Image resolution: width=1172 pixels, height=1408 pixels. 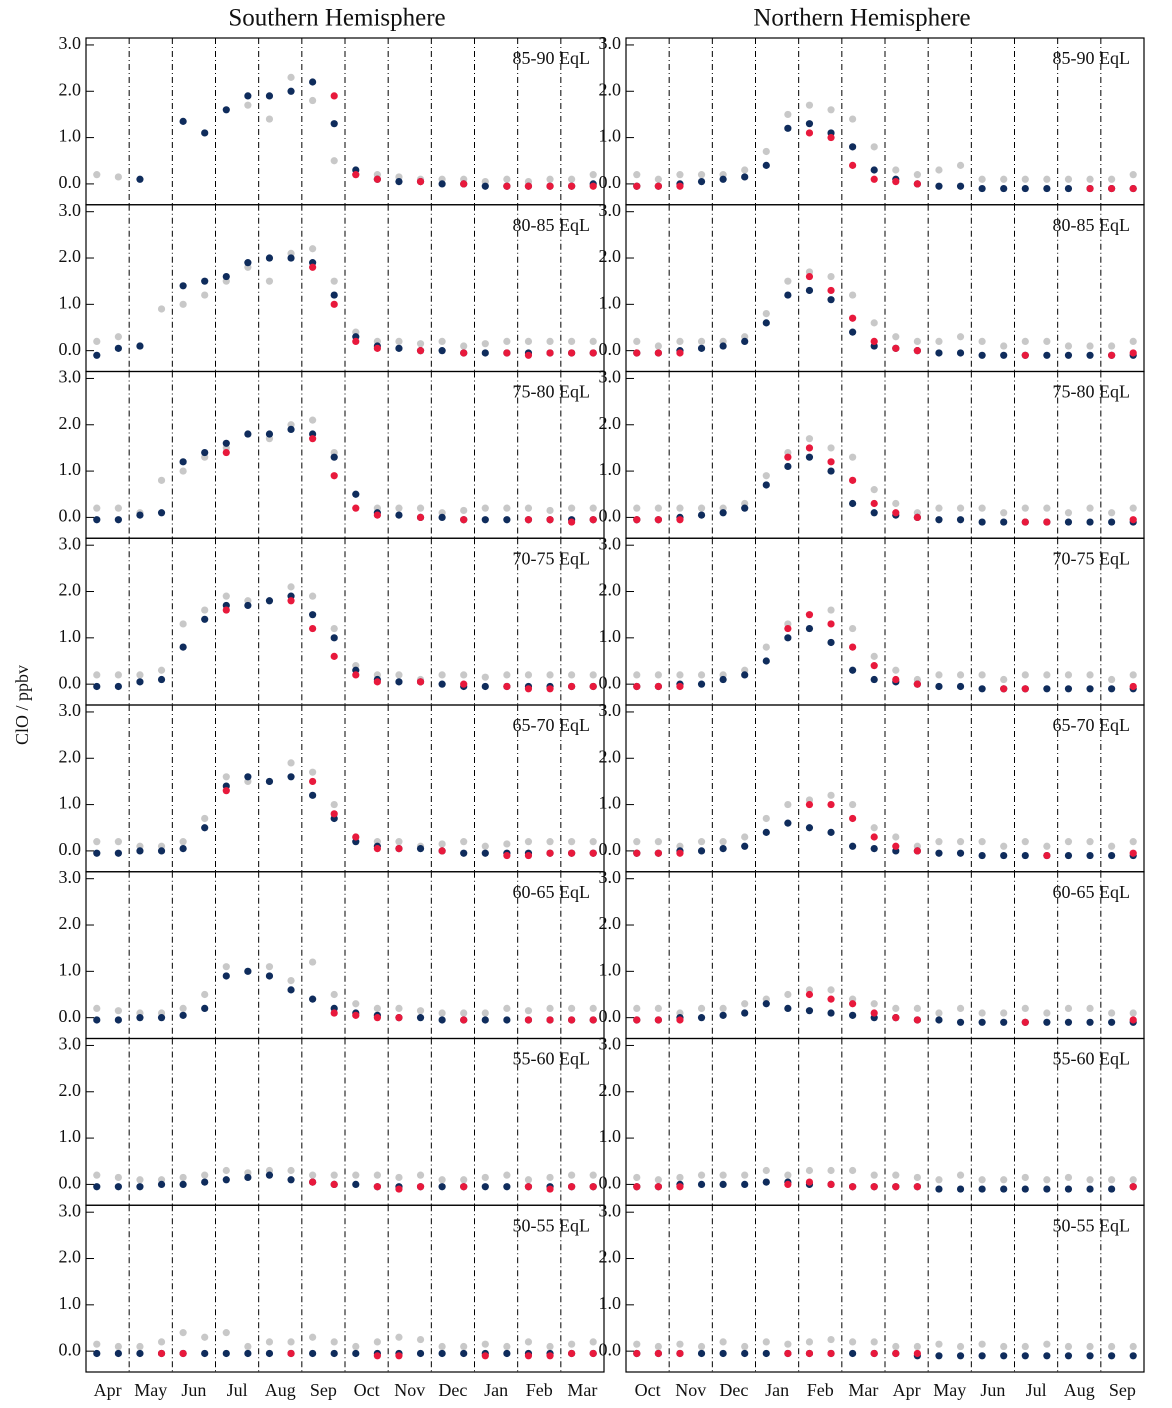 What do you see at coordinates (551, 1059) in the screenshot?
I see `panel-label: 55-60 EqL` at bounding box center [551, 1059].